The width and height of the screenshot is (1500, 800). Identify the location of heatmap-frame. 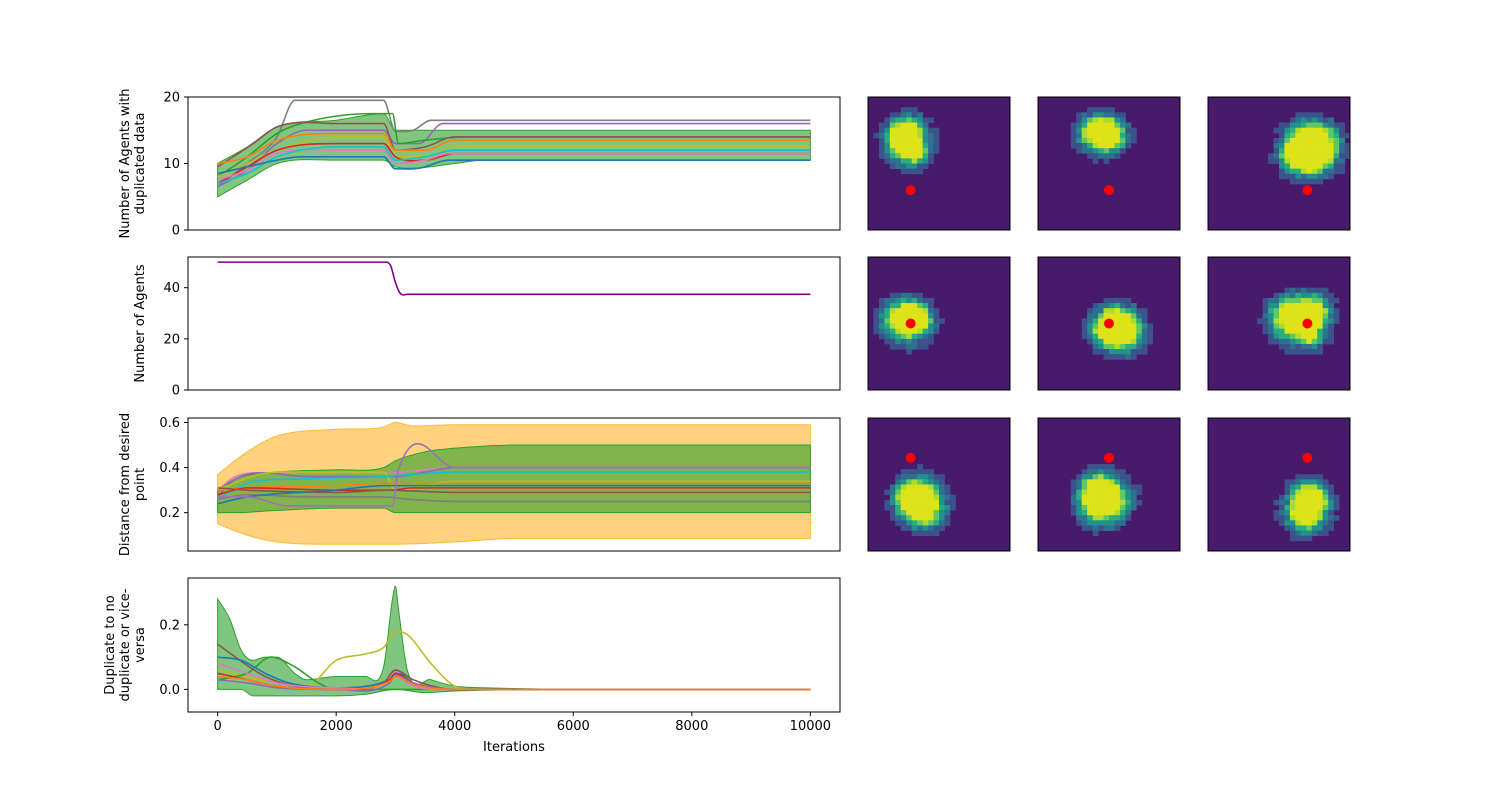
(1279, 163).